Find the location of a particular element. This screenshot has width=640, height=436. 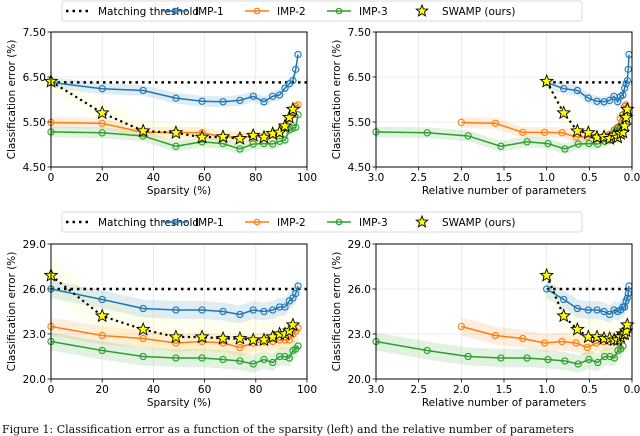

x-tick-label: 40 is located at coordinates (153, 390).